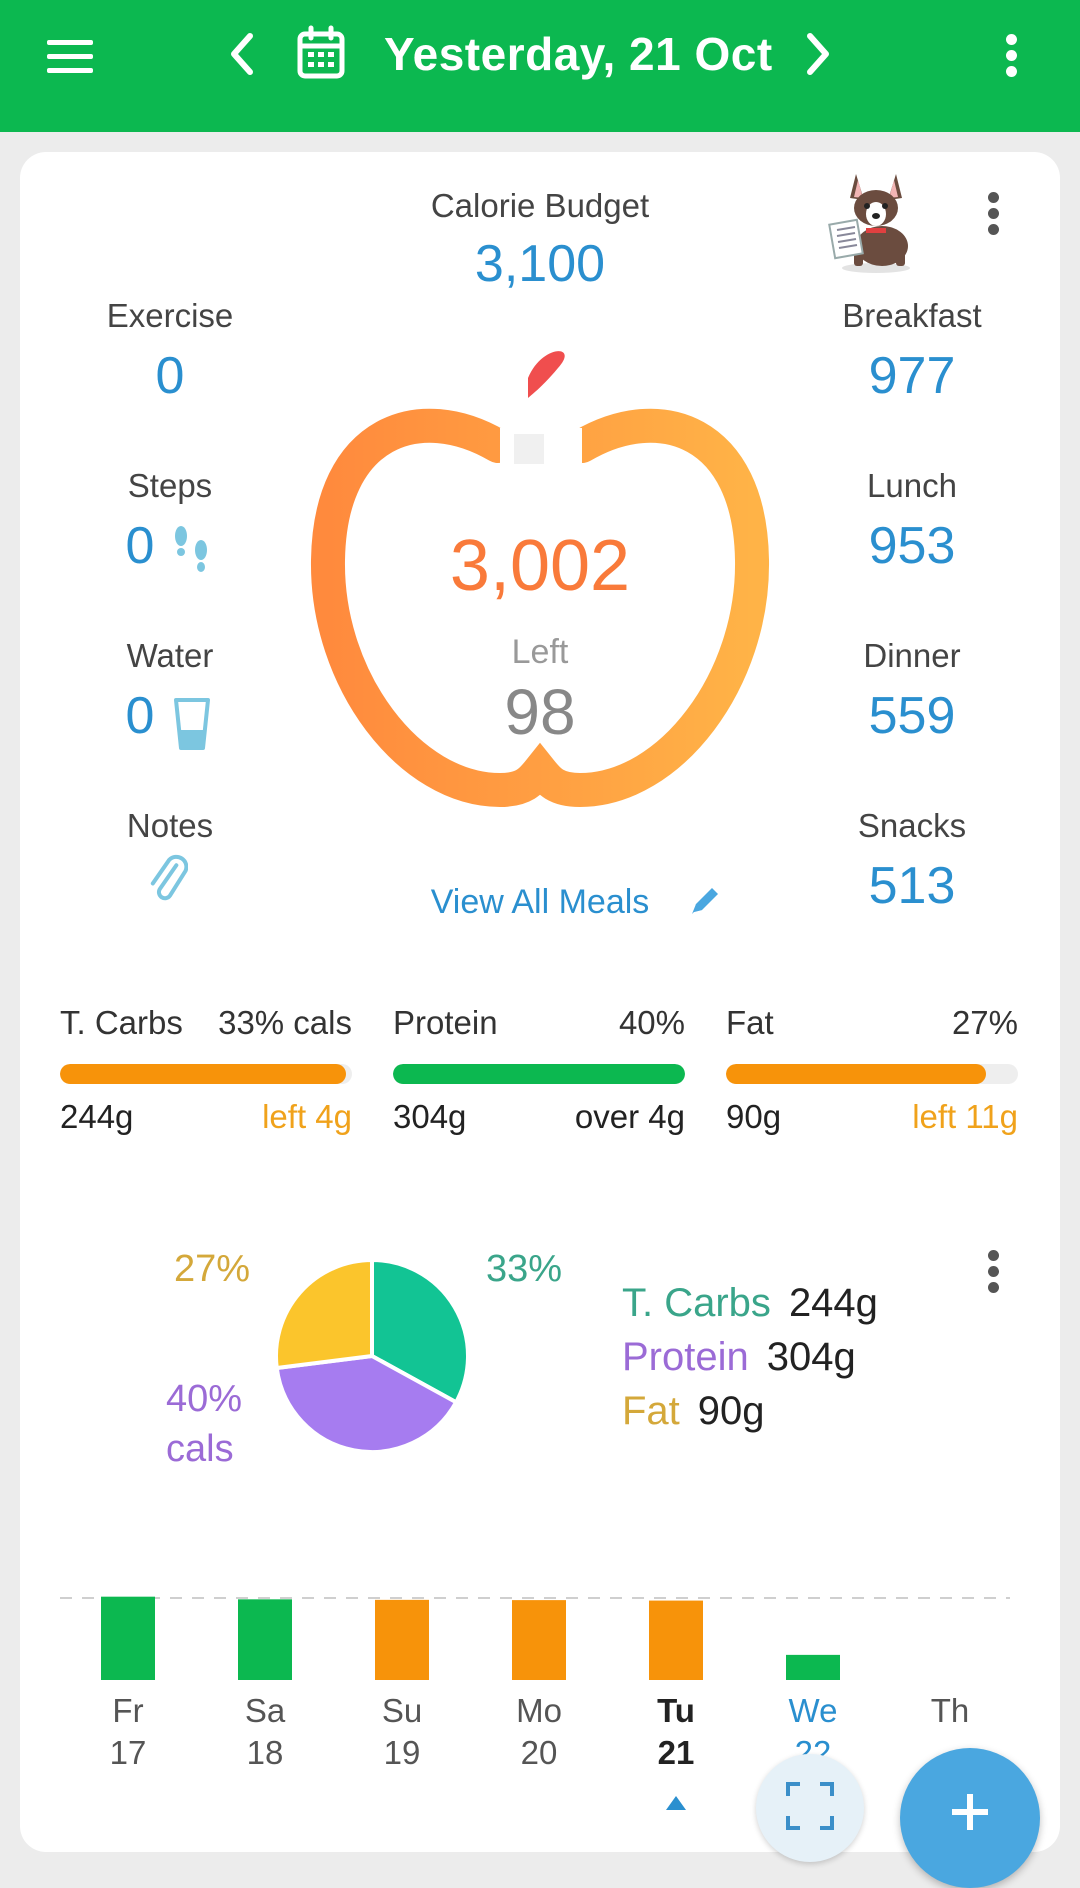  I want to click on pie-legend: T. Carbs 244g Protein 304g Fat 90g, so click(750, 1357).